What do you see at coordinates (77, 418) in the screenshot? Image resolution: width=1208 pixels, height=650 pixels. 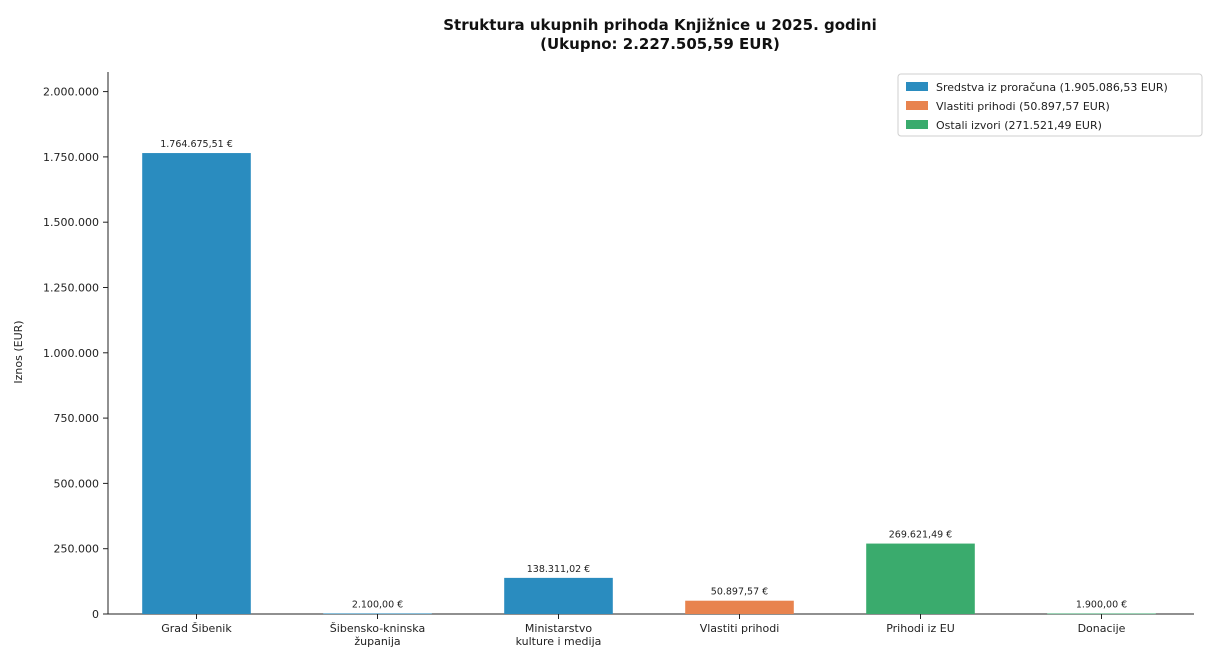 I see `y-tick-label: 750.000` at bounding box center [77, 418].